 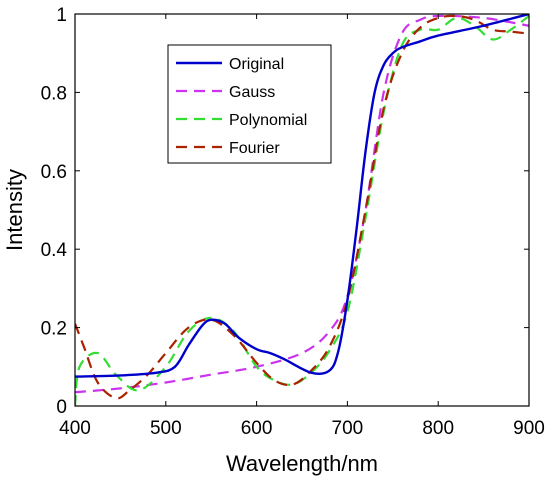 I want to click on x-tick-label: 700, so click(x=348, y=428).